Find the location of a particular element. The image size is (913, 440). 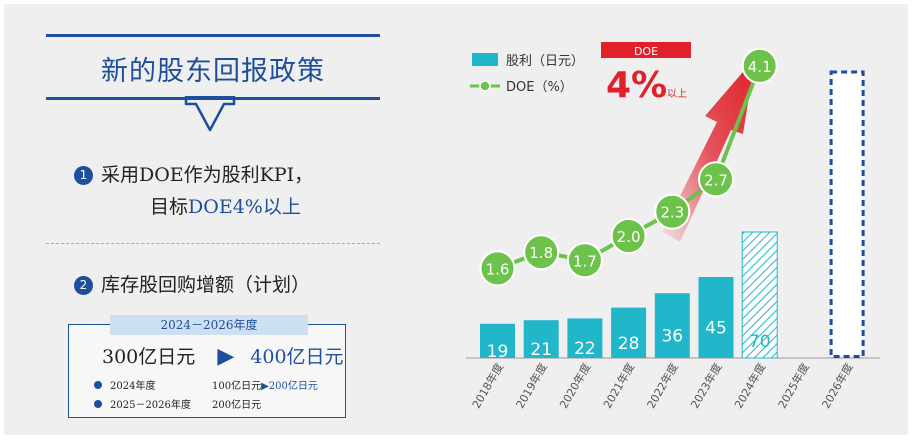

bar-2024年度 is located at coordinates (759, 295).